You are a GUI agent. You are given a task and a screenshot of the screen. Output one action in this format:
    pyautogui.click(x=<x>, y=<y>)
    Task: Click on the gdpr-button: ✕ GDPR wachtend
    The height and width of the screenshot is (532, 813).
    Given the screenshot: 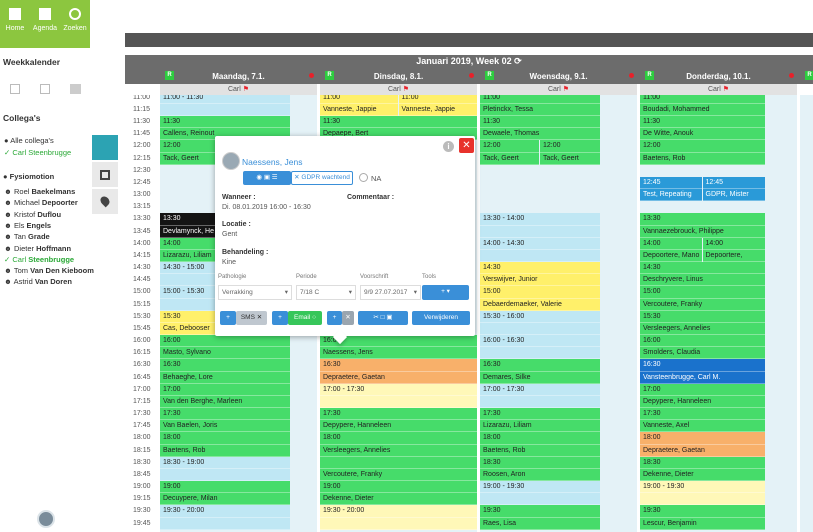 What is the action you would take?
    pyautogui.click(x=322, y=178)
    